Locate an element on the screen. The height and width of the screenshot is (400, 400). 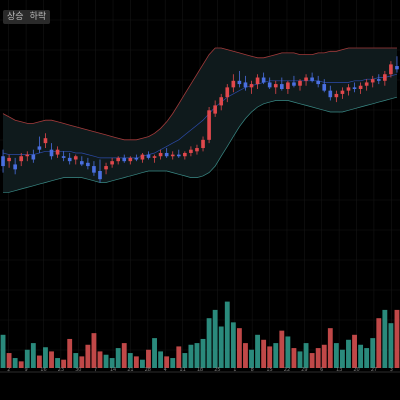
x-tick-label: 9 is located at coordinates (25, 370).